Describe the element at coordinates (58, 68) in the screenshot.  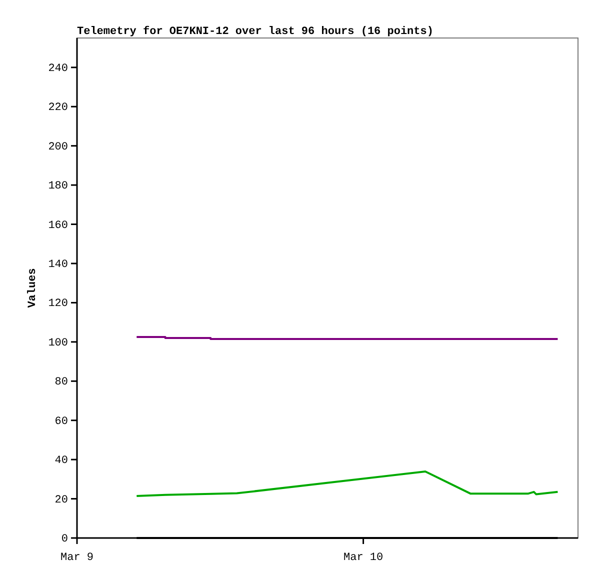
I see `y-tick-label: 240` at that location.